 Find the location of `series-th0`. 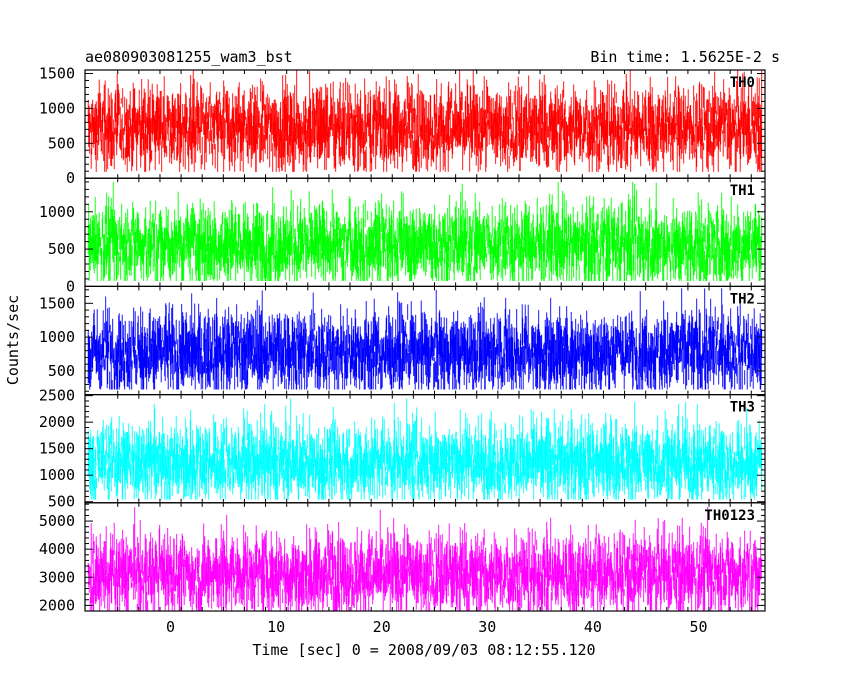

series-th0 is located at coordinates (425, 121).